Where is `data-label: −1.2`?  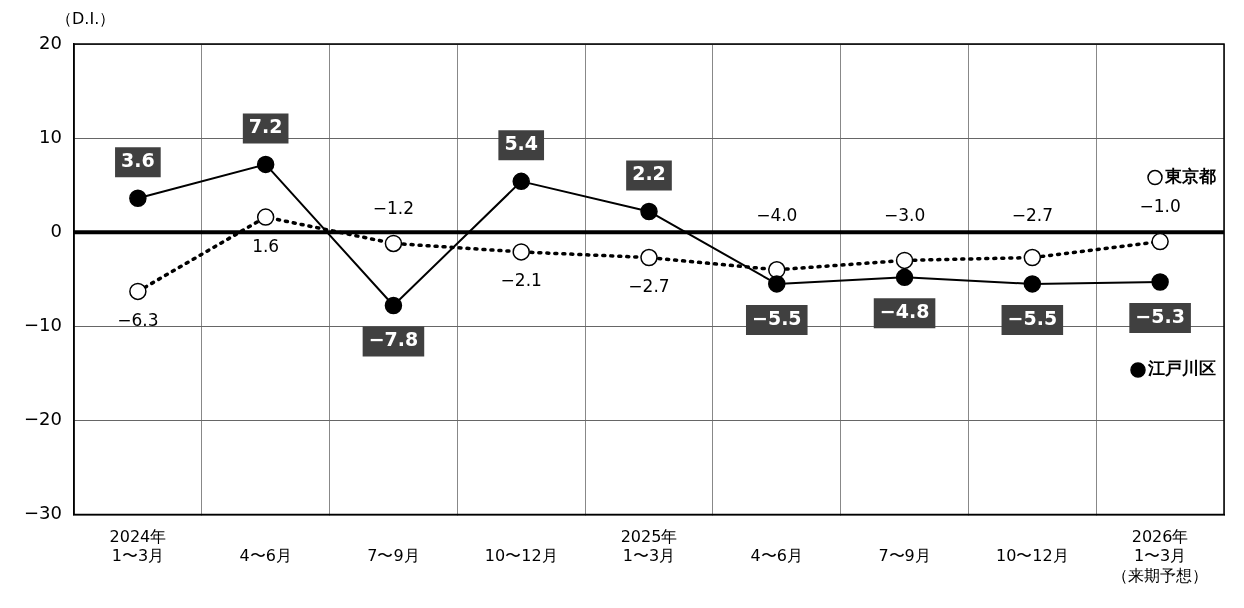 data-label: −1.2 is located at coordinates (393, 207).